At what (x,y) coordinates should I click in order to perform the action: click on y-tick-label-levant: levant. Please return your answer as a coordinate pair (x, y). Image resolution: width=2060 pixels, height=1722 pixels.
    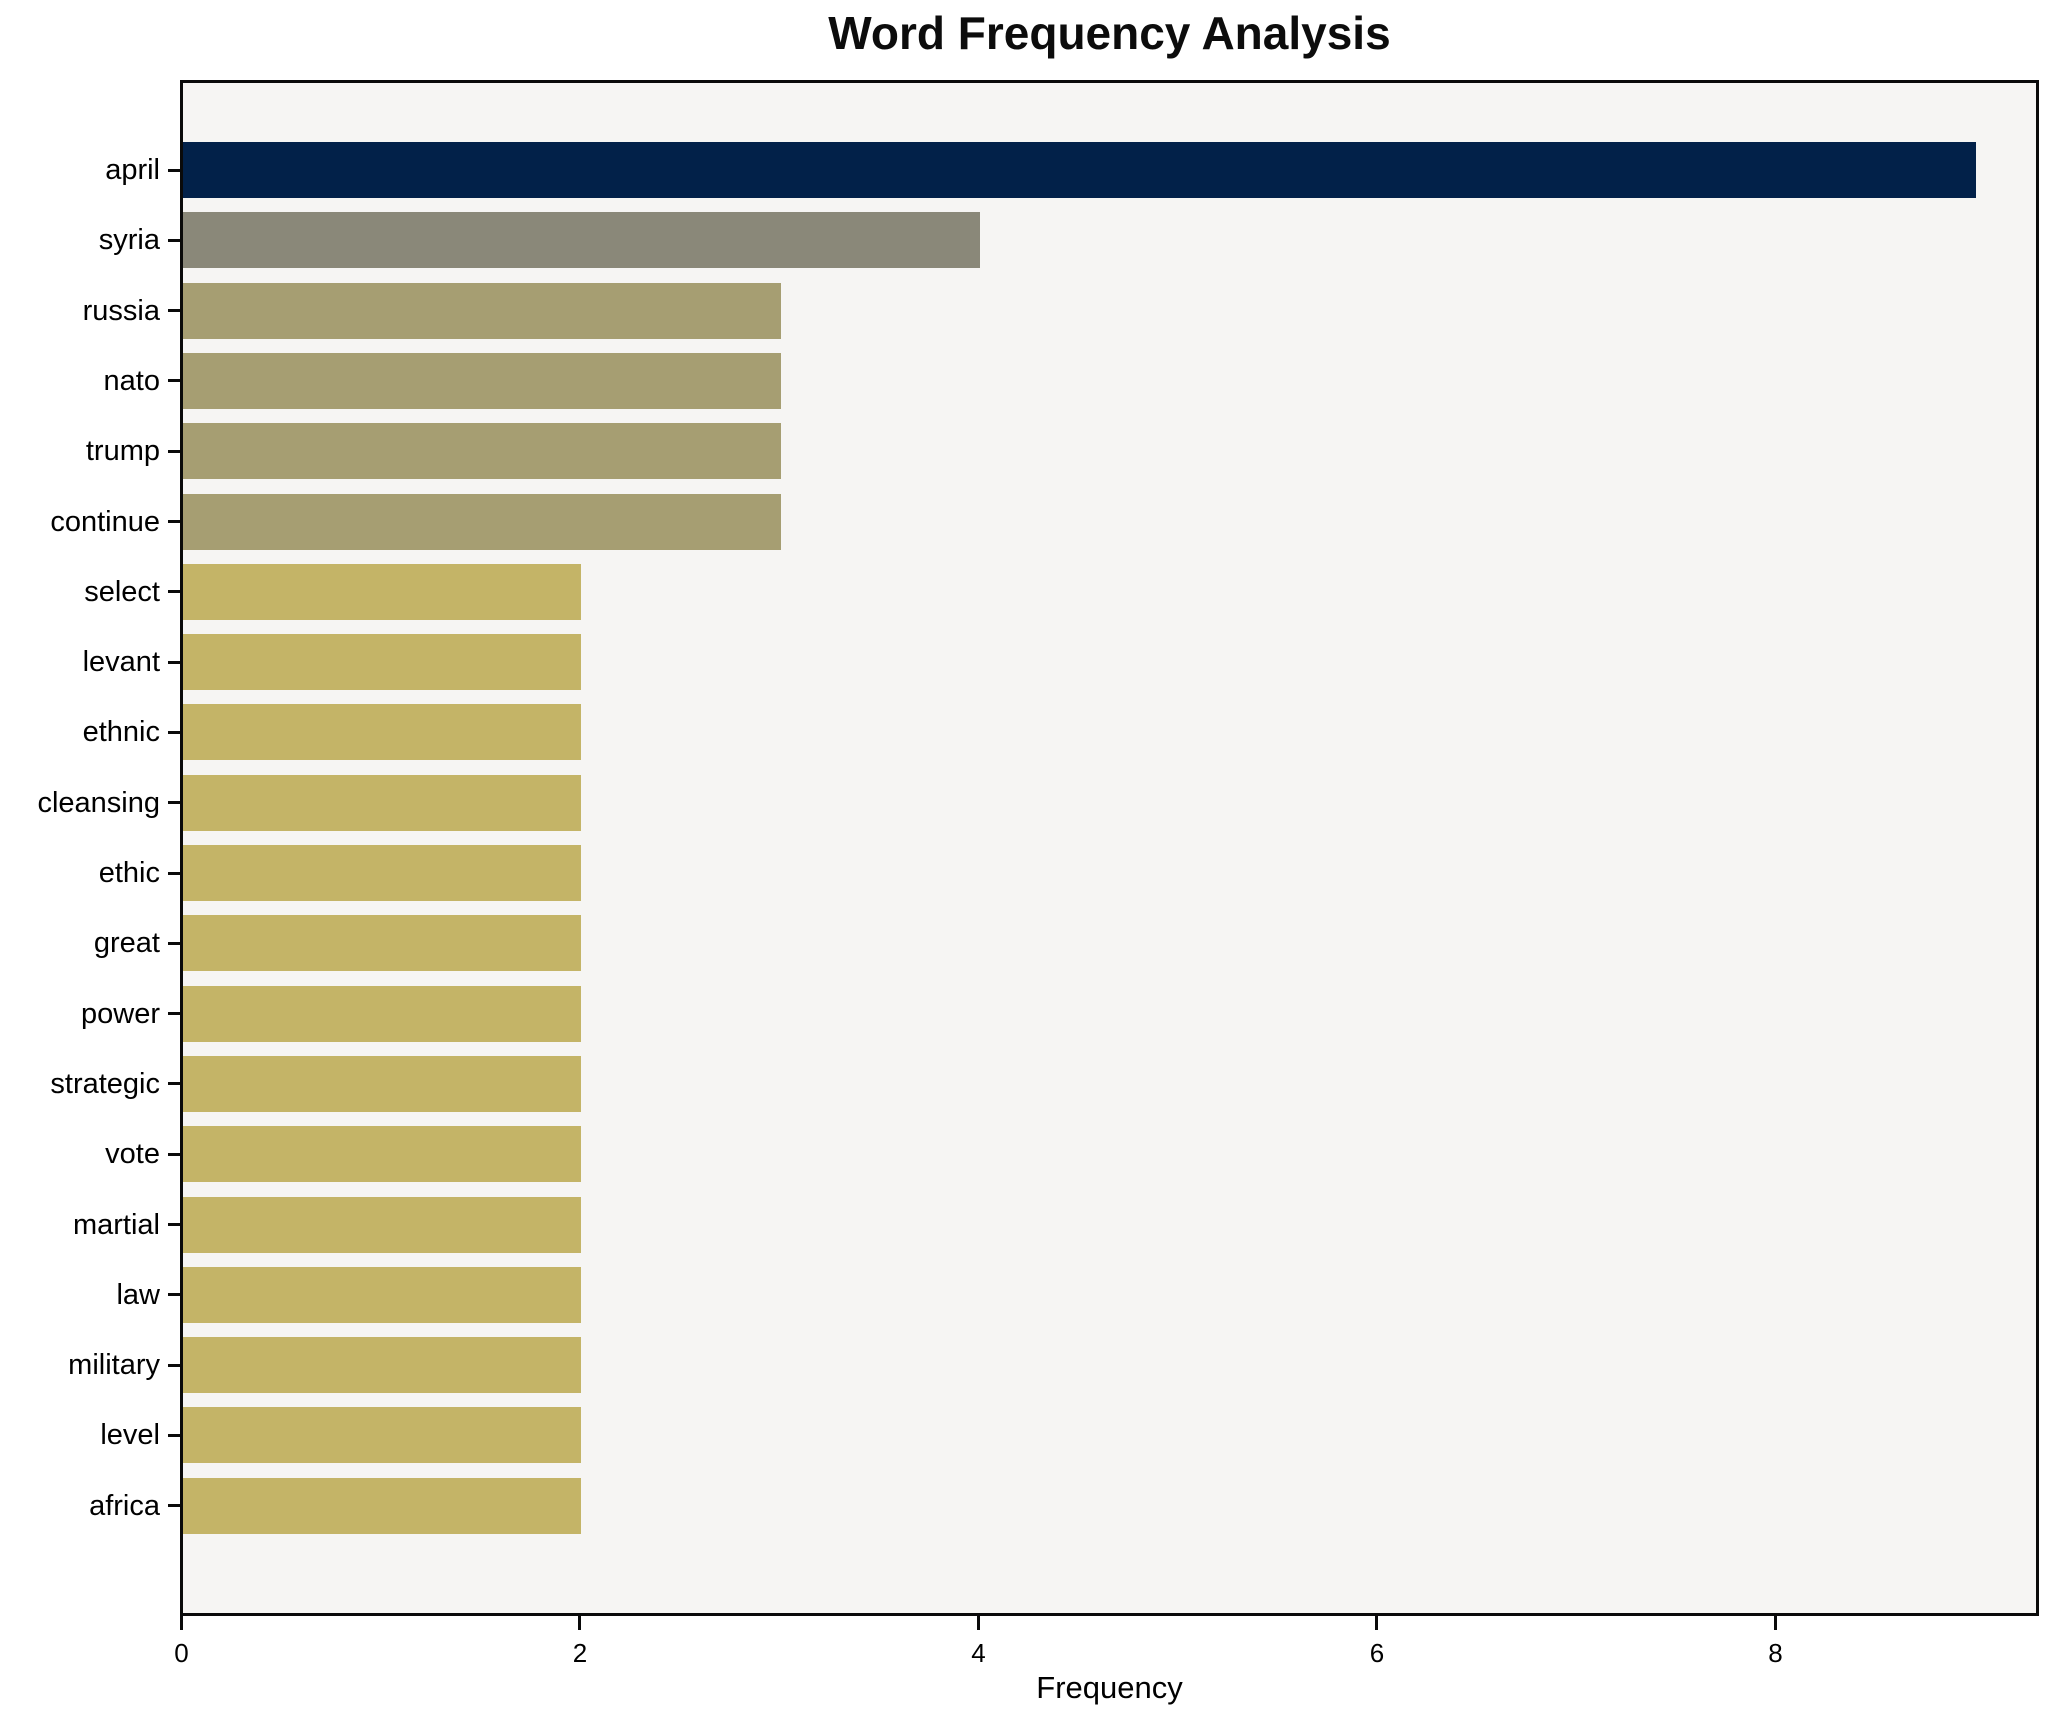
    Looking at the image, I should click on (121, 662).